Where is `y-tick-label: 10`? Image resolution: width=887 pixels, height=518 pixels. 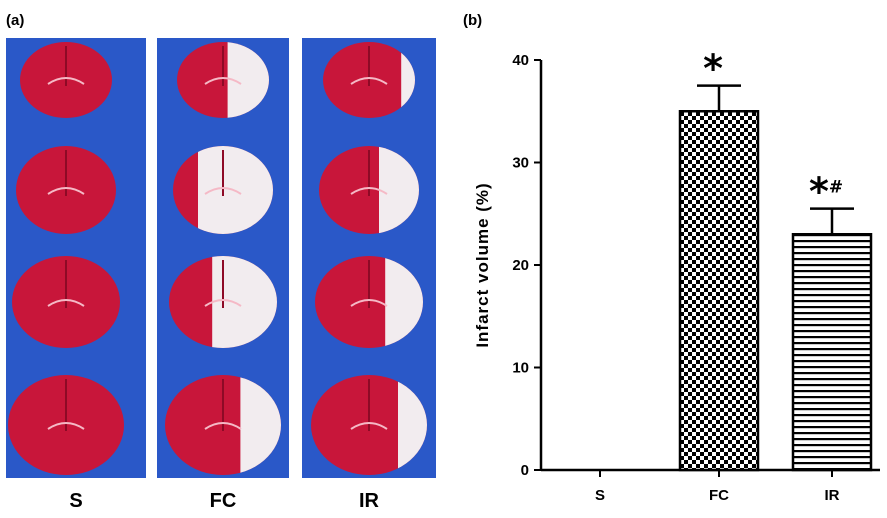 y-tick-label: 10 is located at coordinates (520, 368).